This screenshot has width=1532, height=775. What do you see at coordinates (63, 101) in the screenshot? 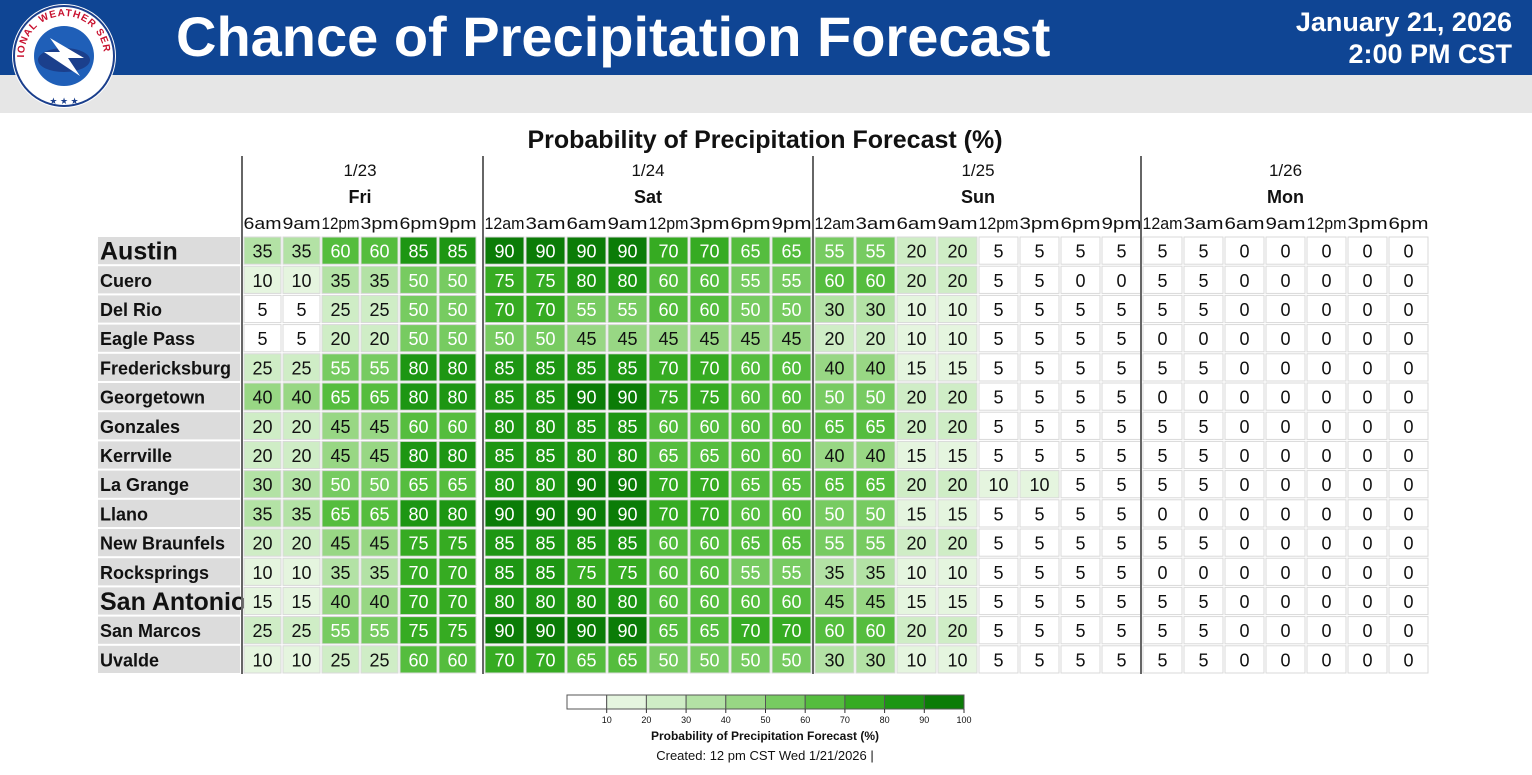
I see `logo-stars: ★ ★ ★` at bounding box center [63, 101].